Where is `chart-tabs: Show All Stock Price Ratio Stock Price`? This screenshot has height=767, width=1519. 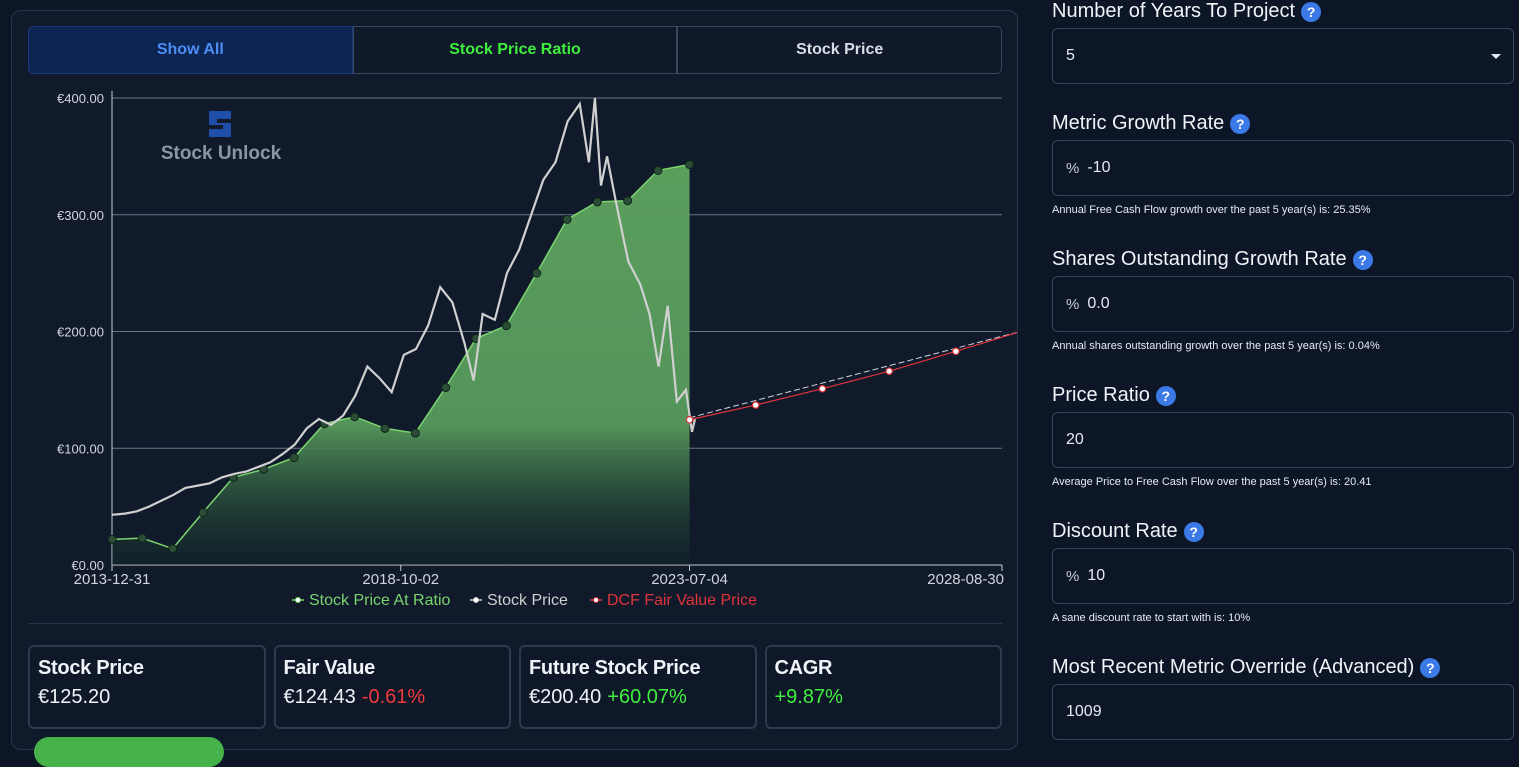
chart-tabs: Show All Stock Price Ratio Stock Price is located at coordinates (515, 50).